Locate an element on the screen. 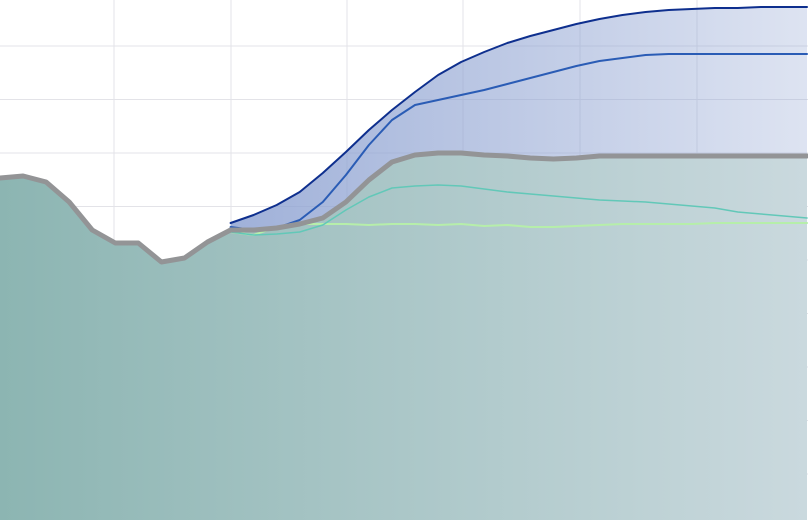  series-line-history is located at coordinates (117, 219).